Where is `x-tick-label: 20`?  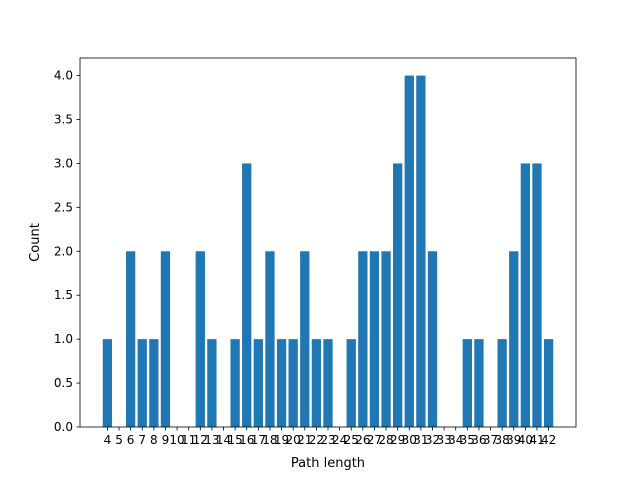
x-tick-label: 20 is located at coordinates (293, 440).